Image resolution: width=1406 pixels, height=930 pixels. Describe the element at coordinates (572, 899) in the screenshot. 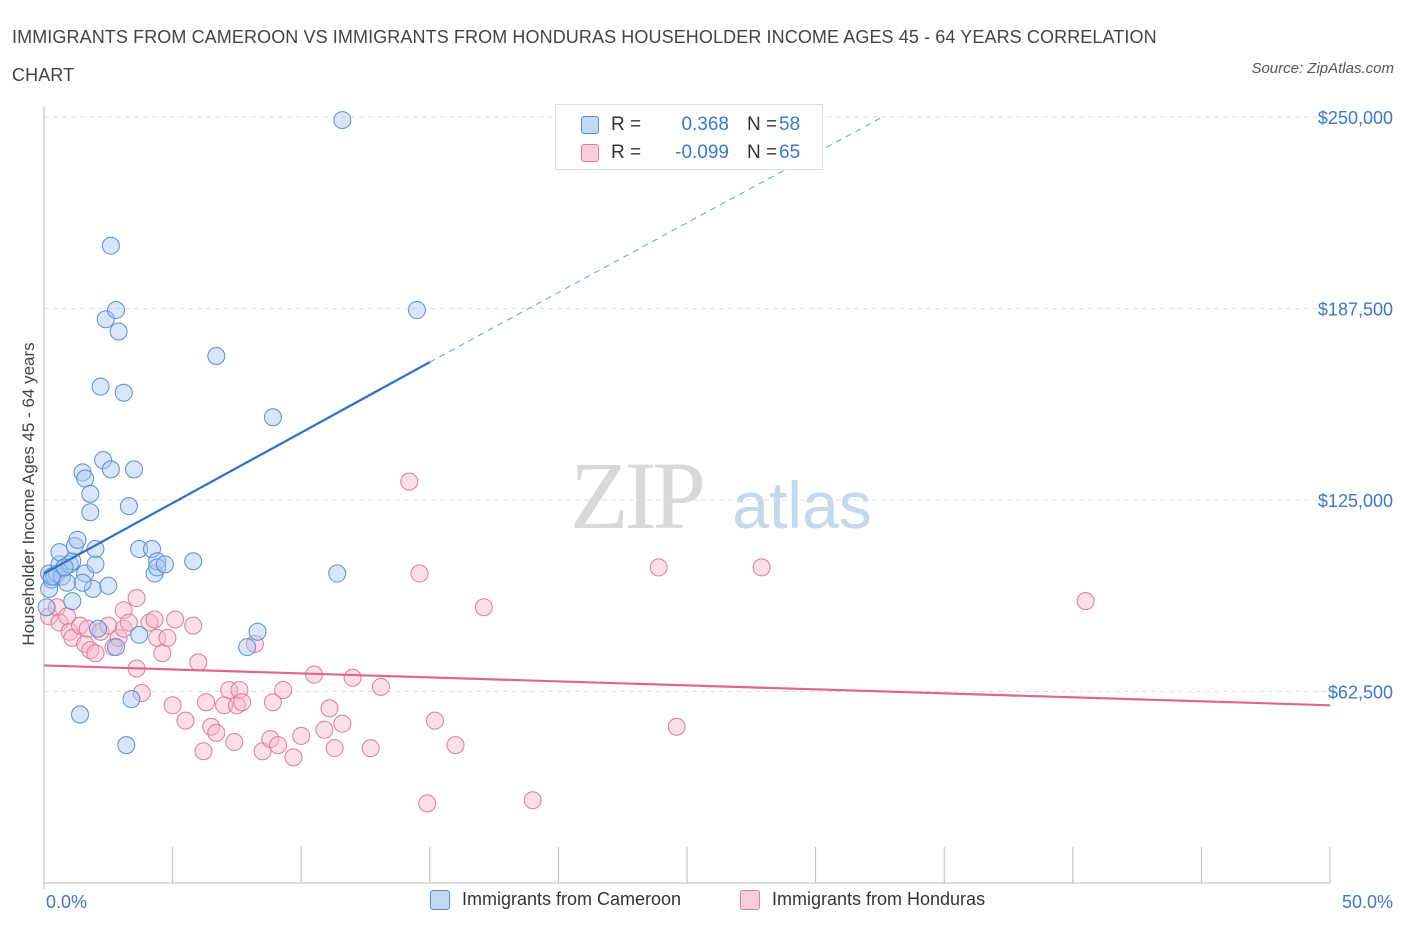

I see `bottom-legend-label-cameroon: Immigrants from Cameroon` at that location.